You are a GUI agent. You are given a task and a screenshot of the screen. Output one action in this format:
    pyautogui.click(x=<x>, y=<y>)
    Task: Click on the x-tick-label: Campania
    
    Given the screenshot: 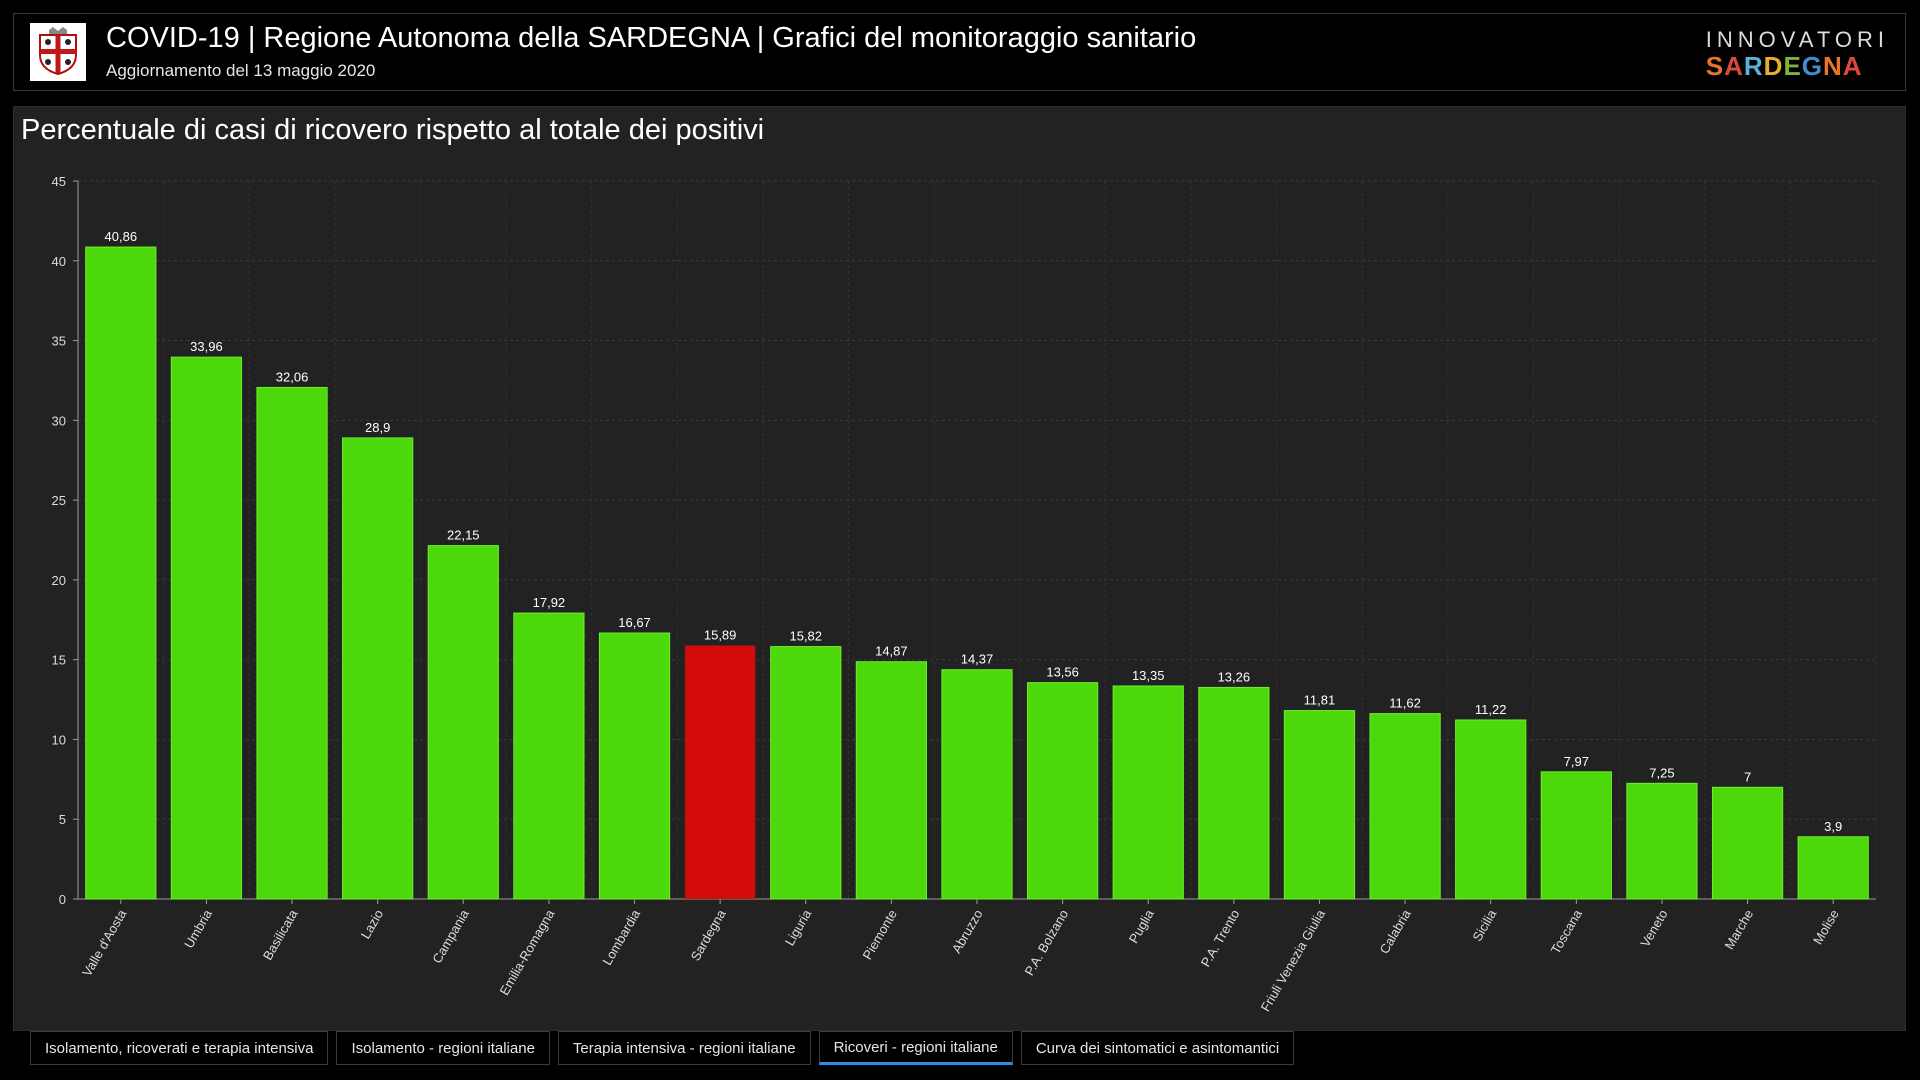 What is the action you would take?
    pyautogui.click(x=450, y=935)
    